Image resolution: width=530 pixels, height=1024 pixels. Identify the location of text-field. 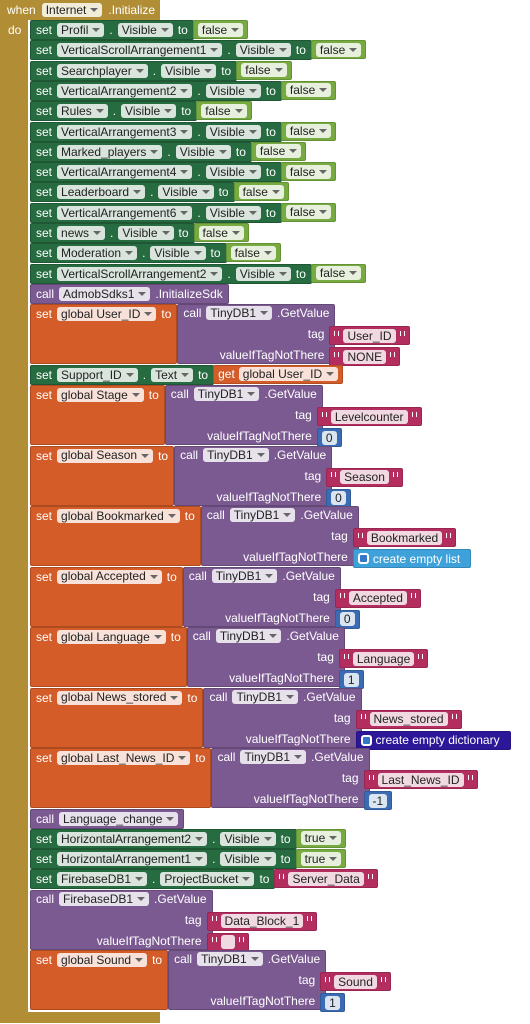
(227, 942).